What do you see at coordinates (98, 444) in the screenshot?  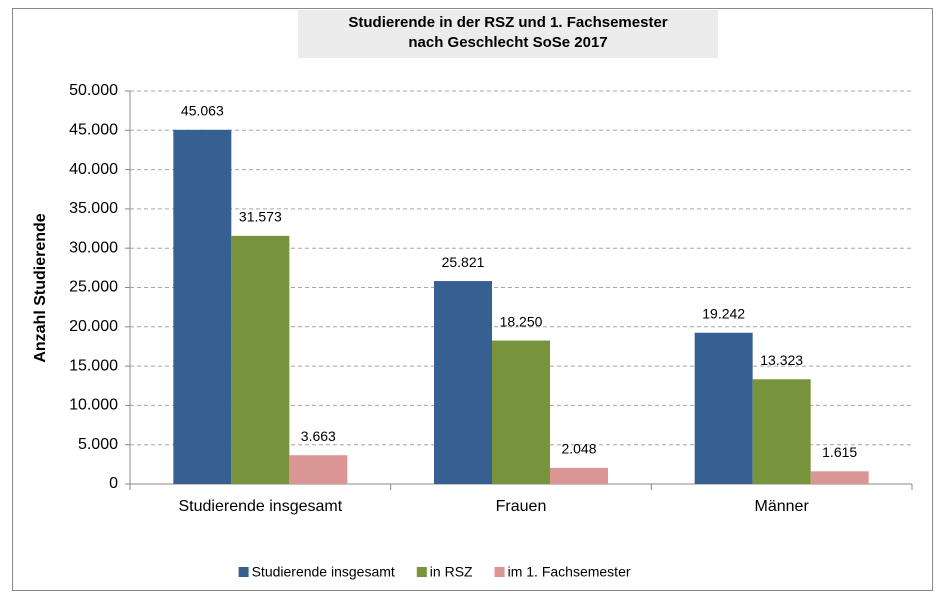 I see `y-tick-label: 5.000` at bounding box center [98, 444].